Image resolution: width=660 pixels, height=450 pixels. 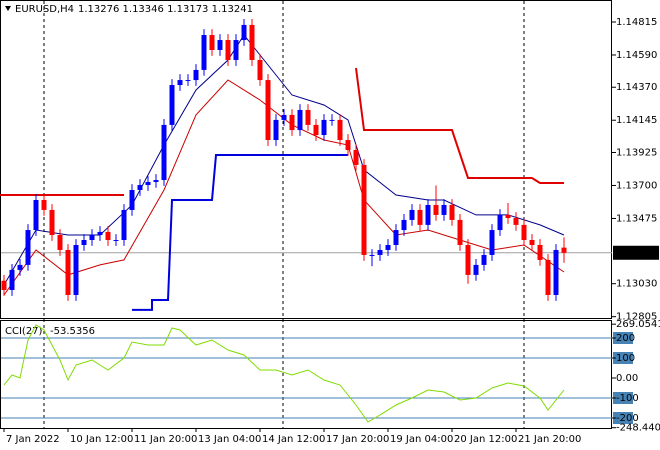 What do you see at coordinates (636, 218) in the screenshot?
I see `y-tick-label: 1.13475` at bounding box center [636, 218].